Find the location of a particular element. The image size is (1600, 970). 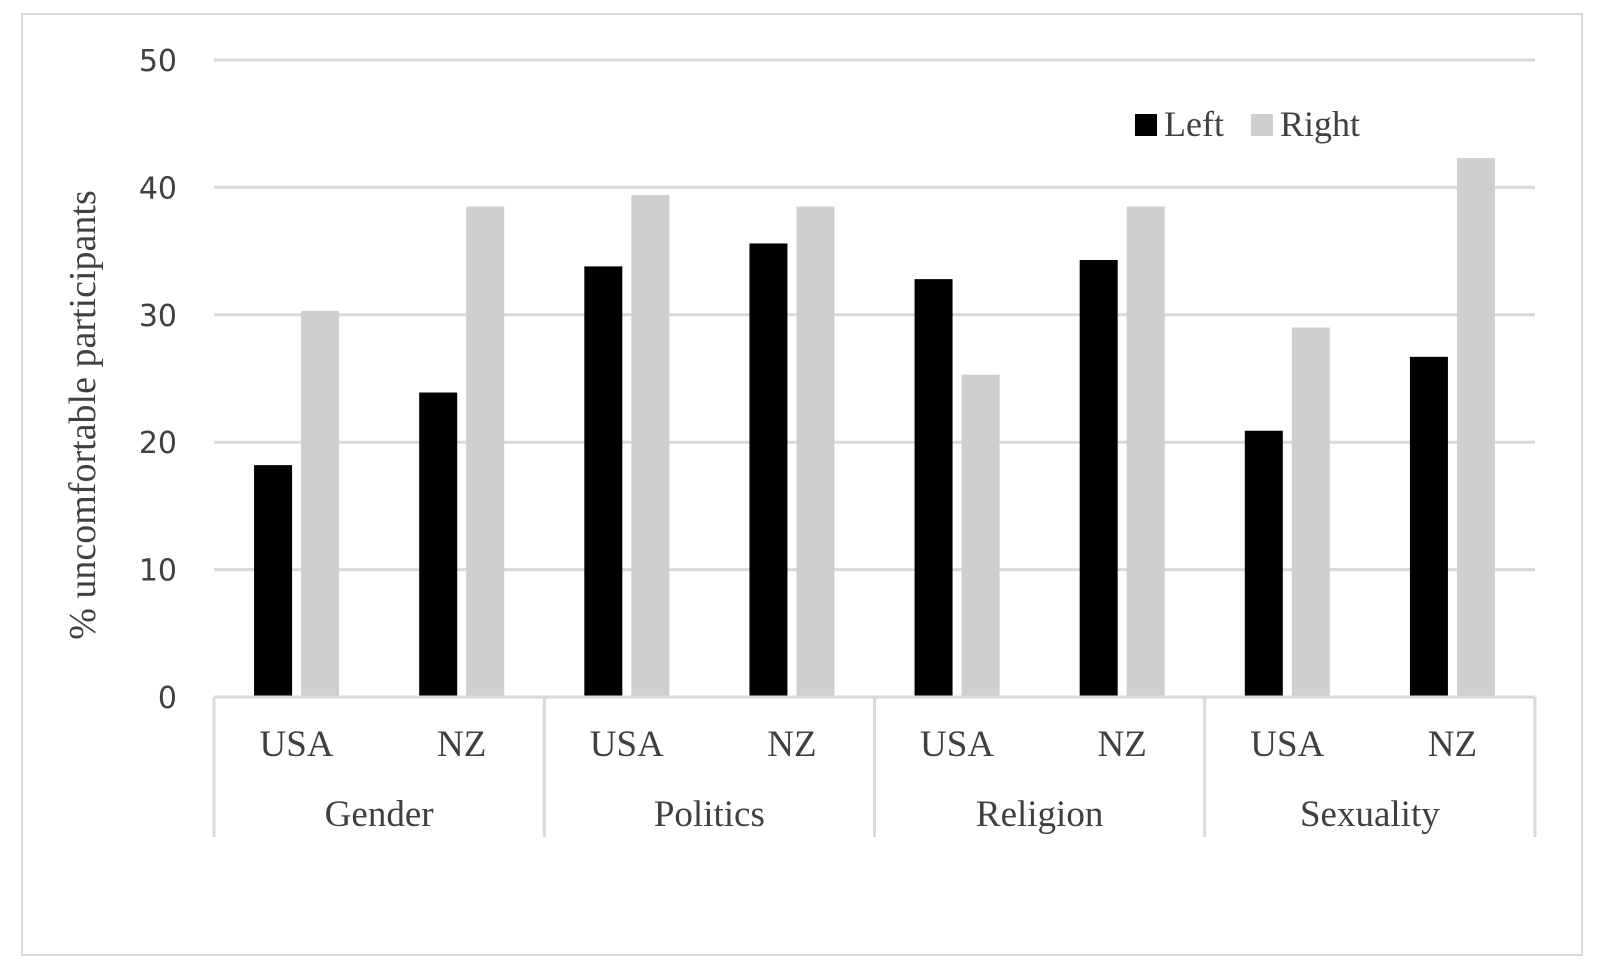

legend: Left Right is located at coordinates (1247, 124).